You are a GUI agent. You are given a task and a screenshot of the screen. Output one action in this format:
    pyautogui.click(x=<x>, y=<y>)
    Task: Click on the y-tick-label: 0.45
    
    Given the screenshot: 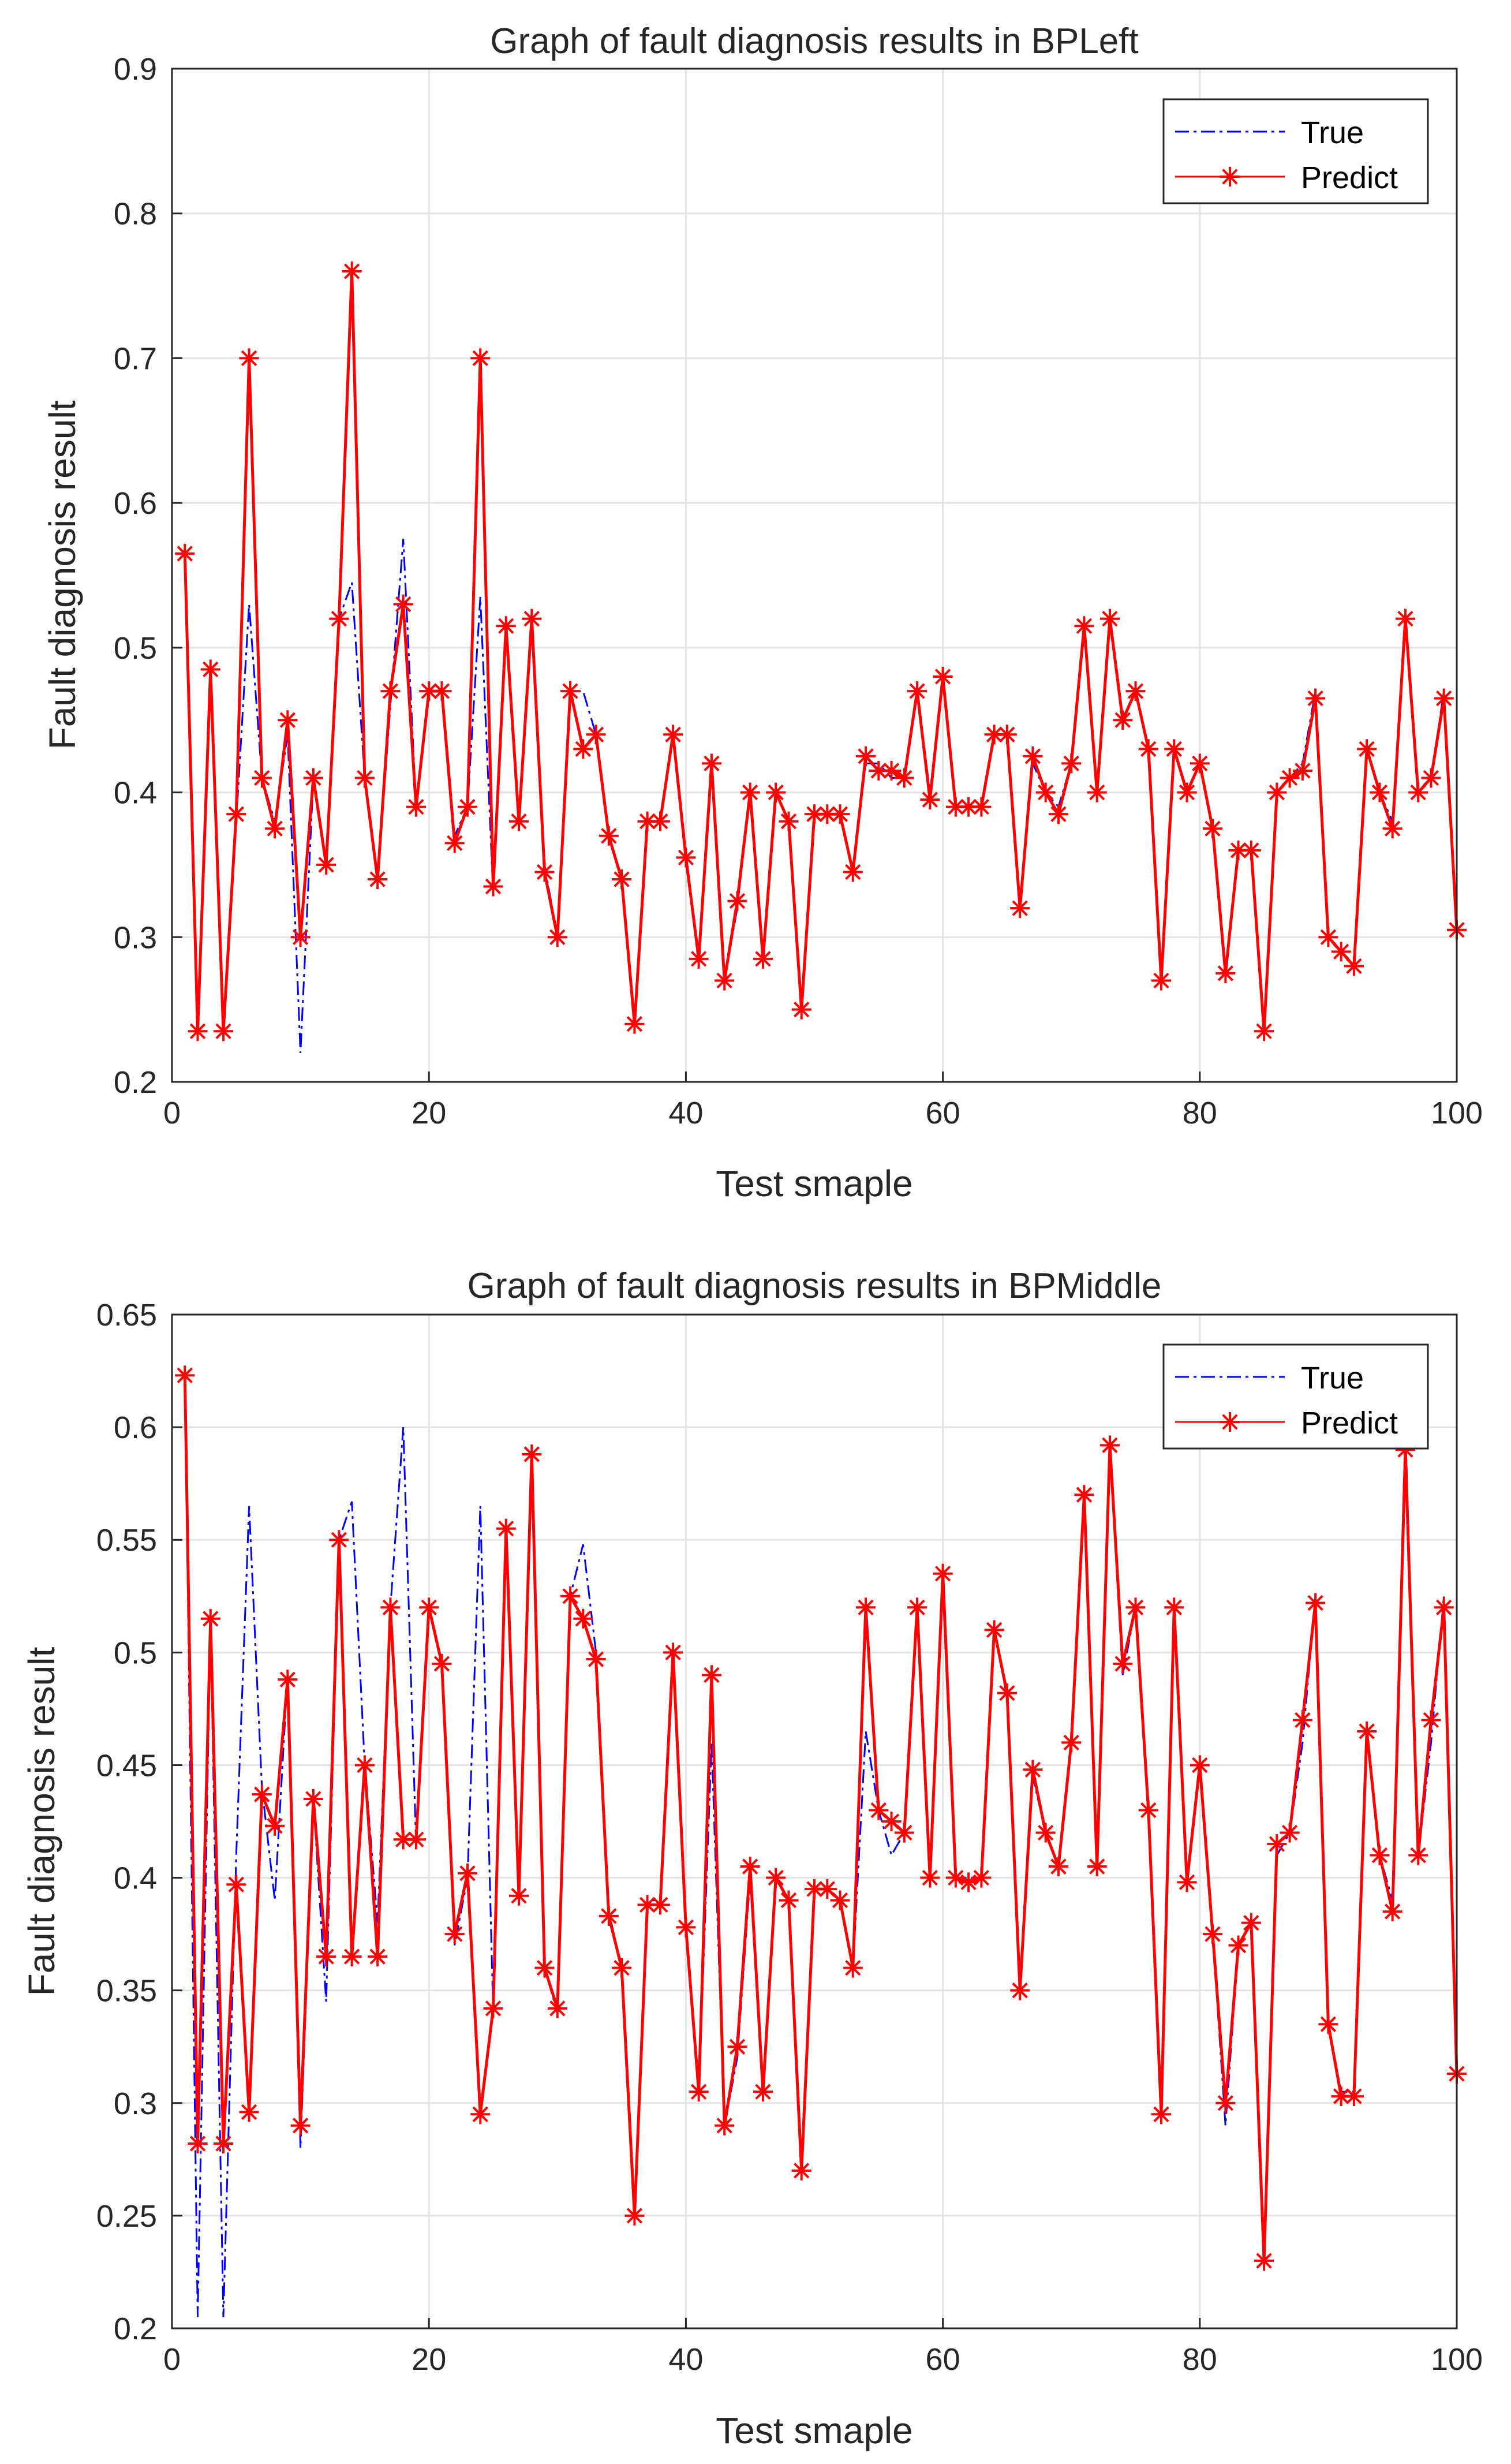 What is the action you would take?
    pyautogui.click(x=126, y=1765)
    